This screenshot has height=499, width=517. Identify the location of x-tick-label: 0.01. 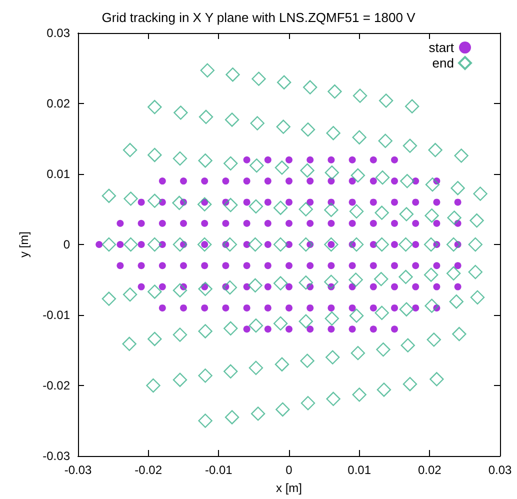
(360, 470).